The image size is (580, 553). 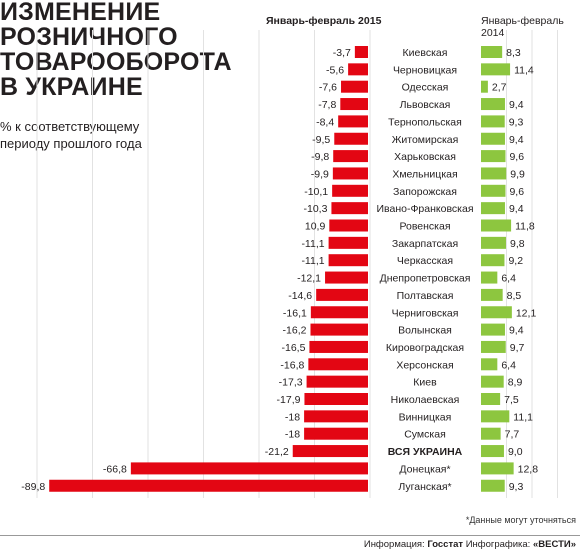 What do you see at coordinates (554, 544) in the screenshot?
I see `graphics-name: «ВЕСТИ»` at bounding box center [554, 544].